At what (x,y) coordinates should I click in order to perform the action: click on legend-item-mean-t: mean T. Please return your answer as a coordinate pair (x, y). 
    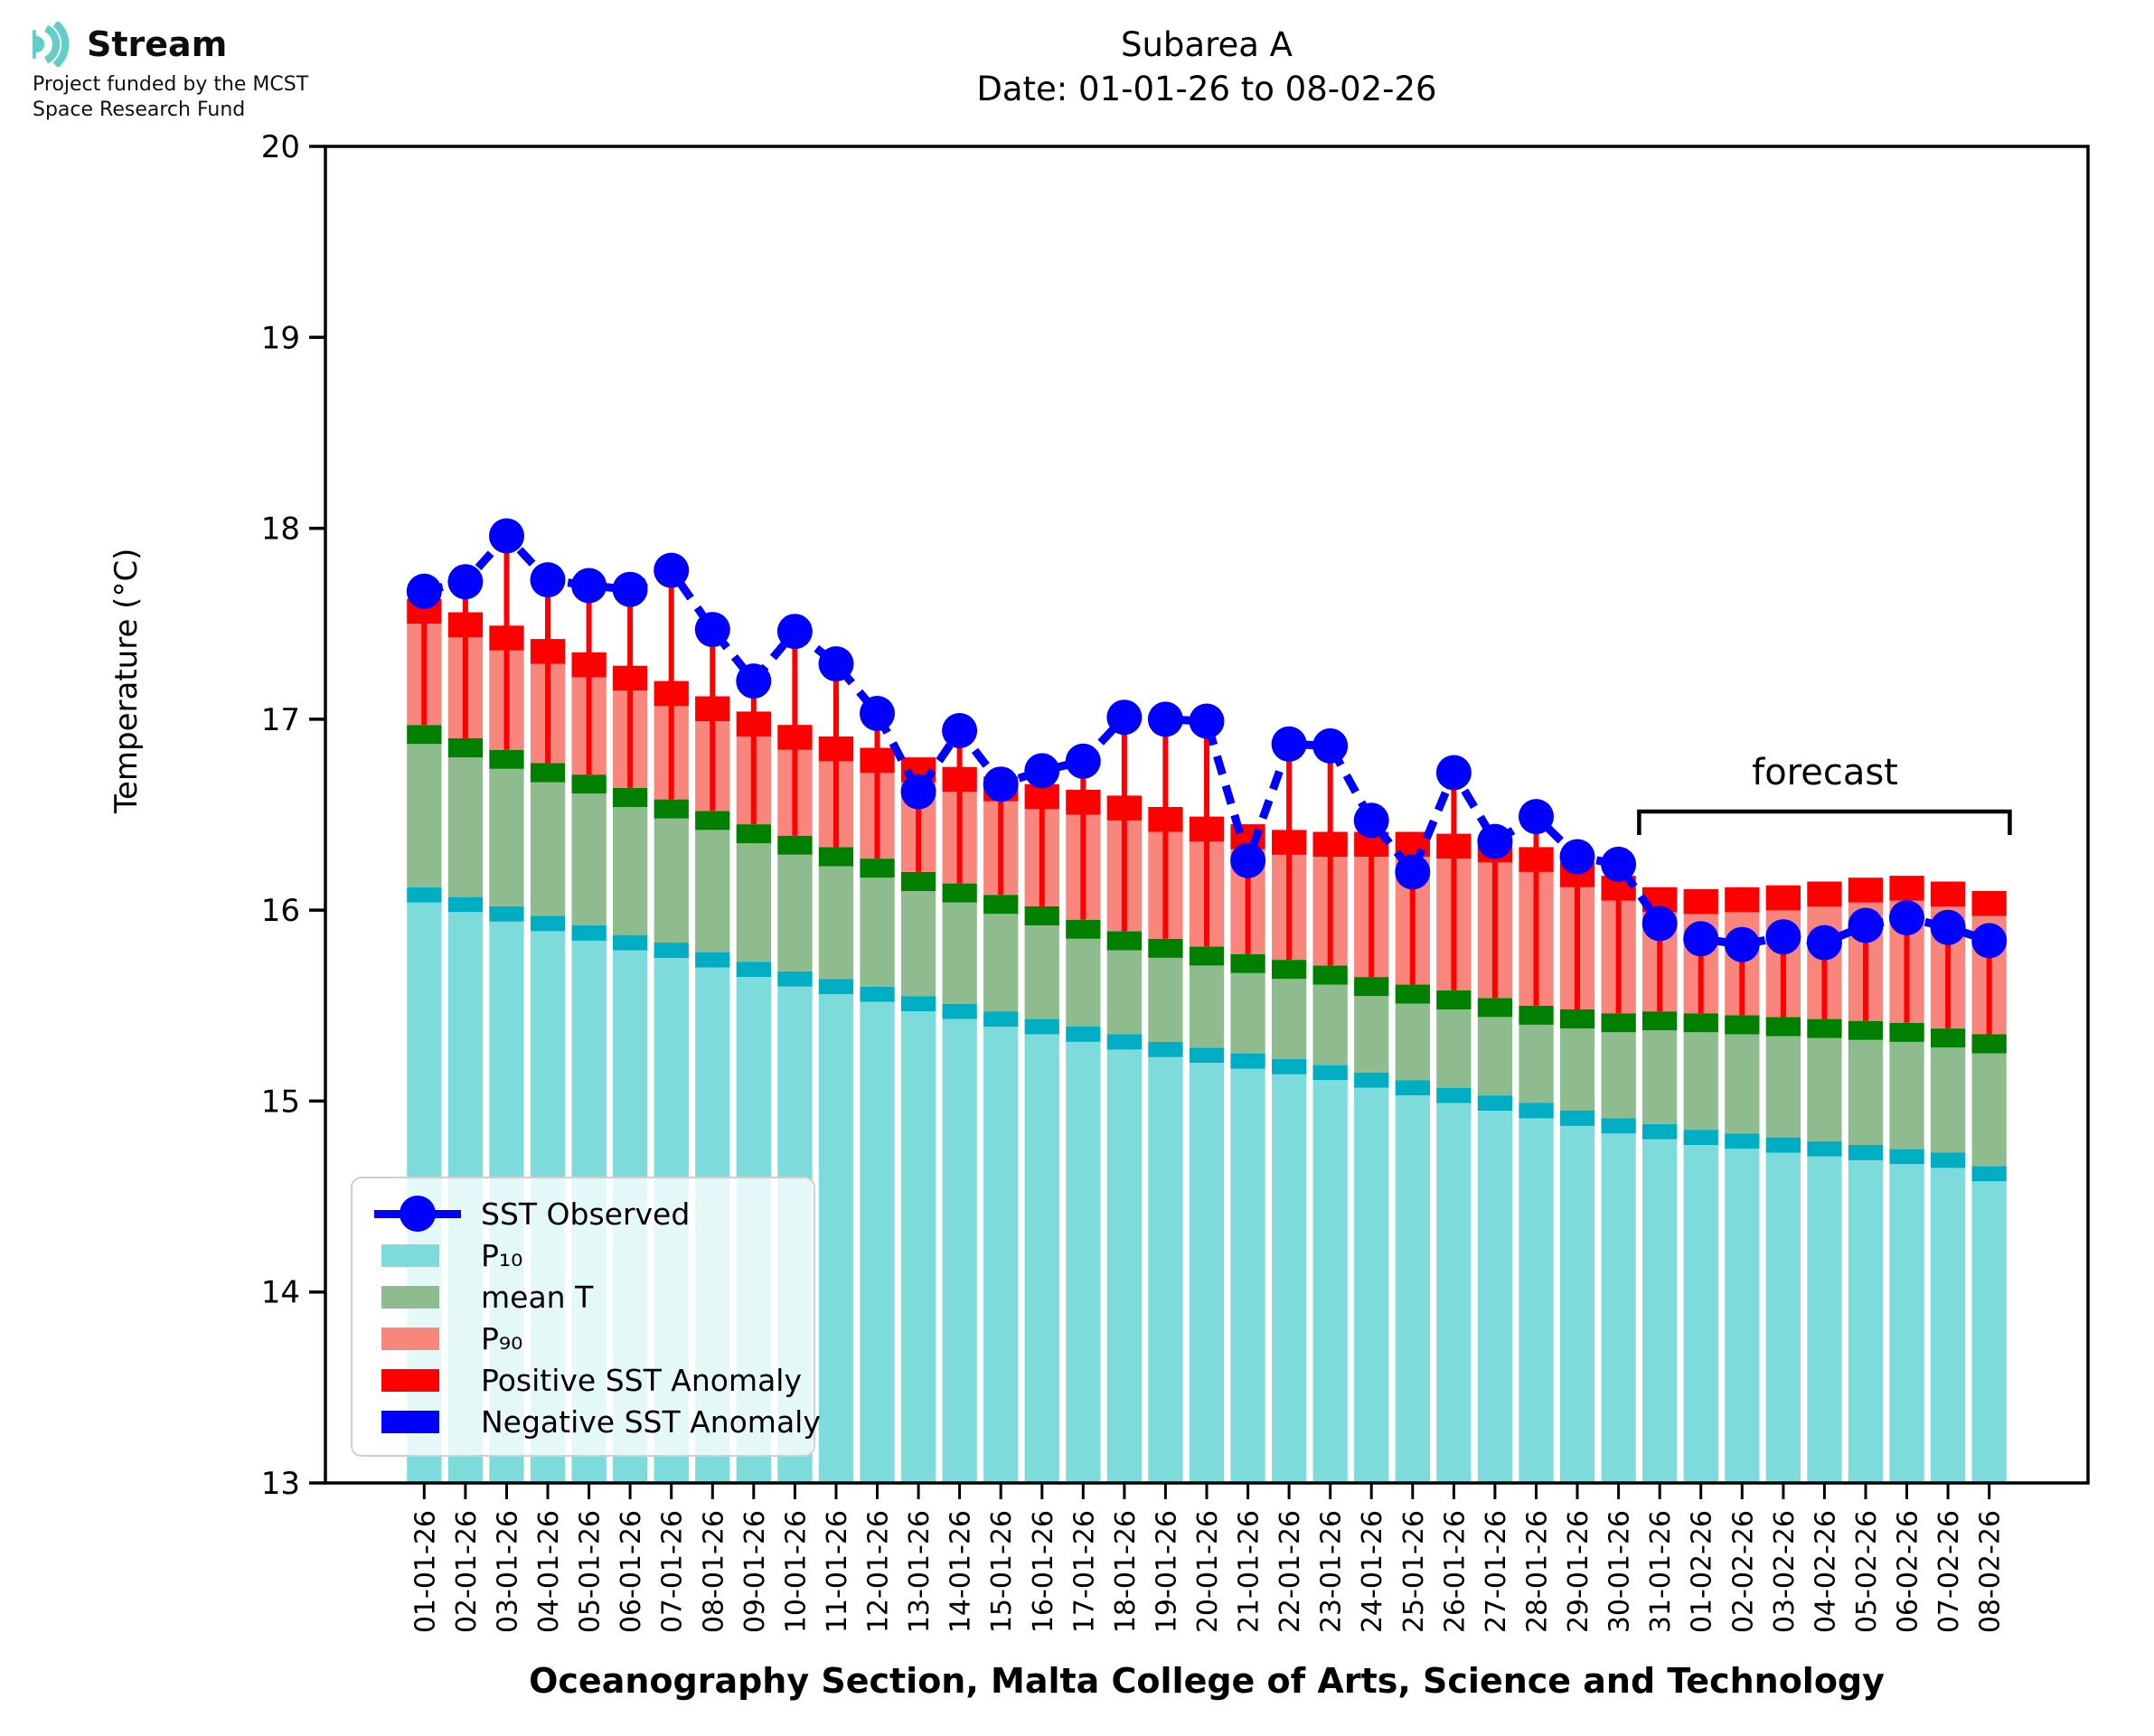
    Looking at the image, I should click on (583, 1297).